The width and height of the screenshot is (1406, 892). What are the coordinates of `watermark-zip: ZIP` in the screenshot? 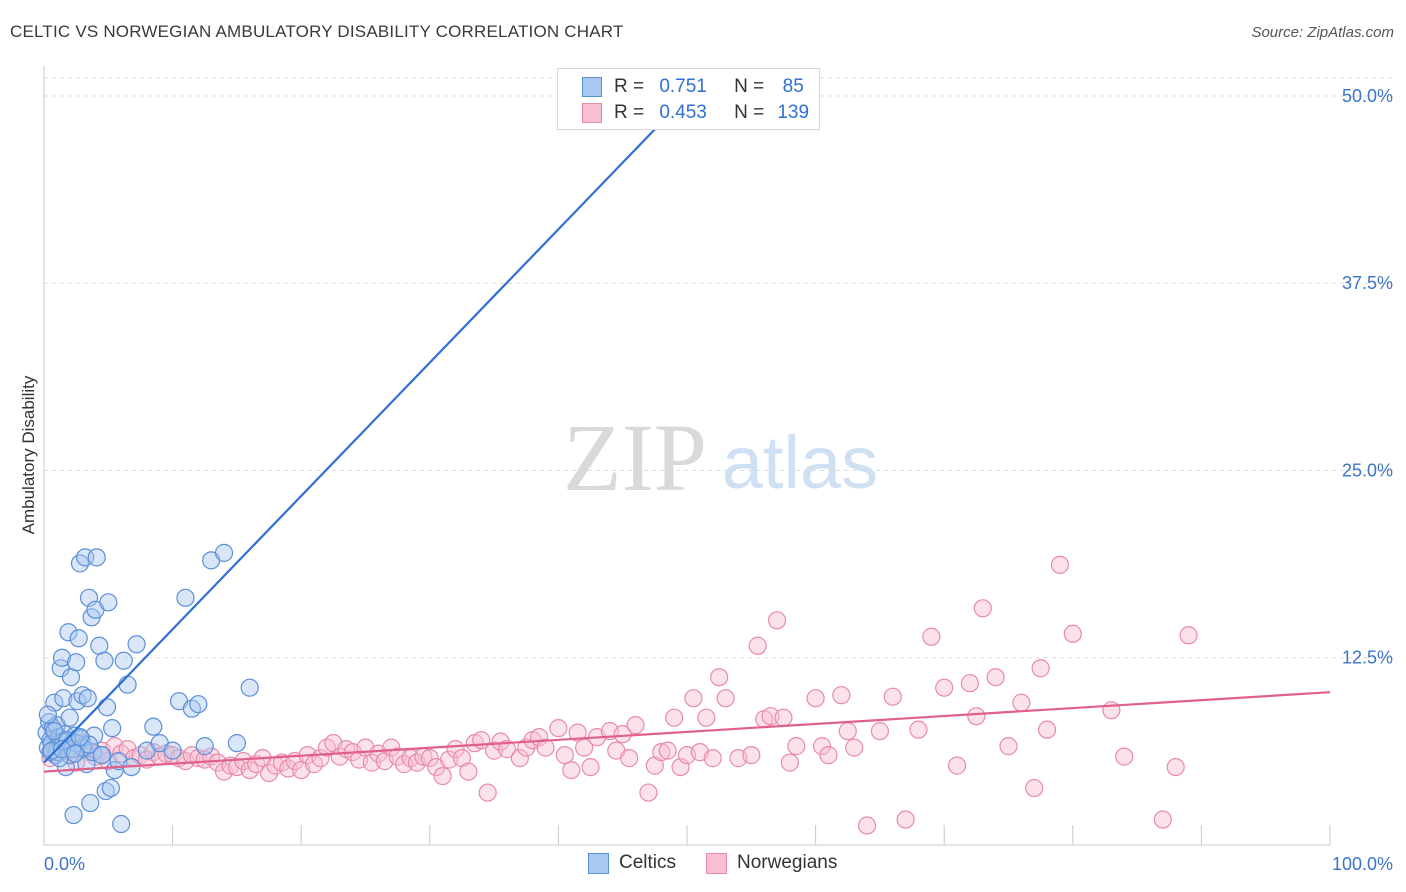 It's located at (635, 457).